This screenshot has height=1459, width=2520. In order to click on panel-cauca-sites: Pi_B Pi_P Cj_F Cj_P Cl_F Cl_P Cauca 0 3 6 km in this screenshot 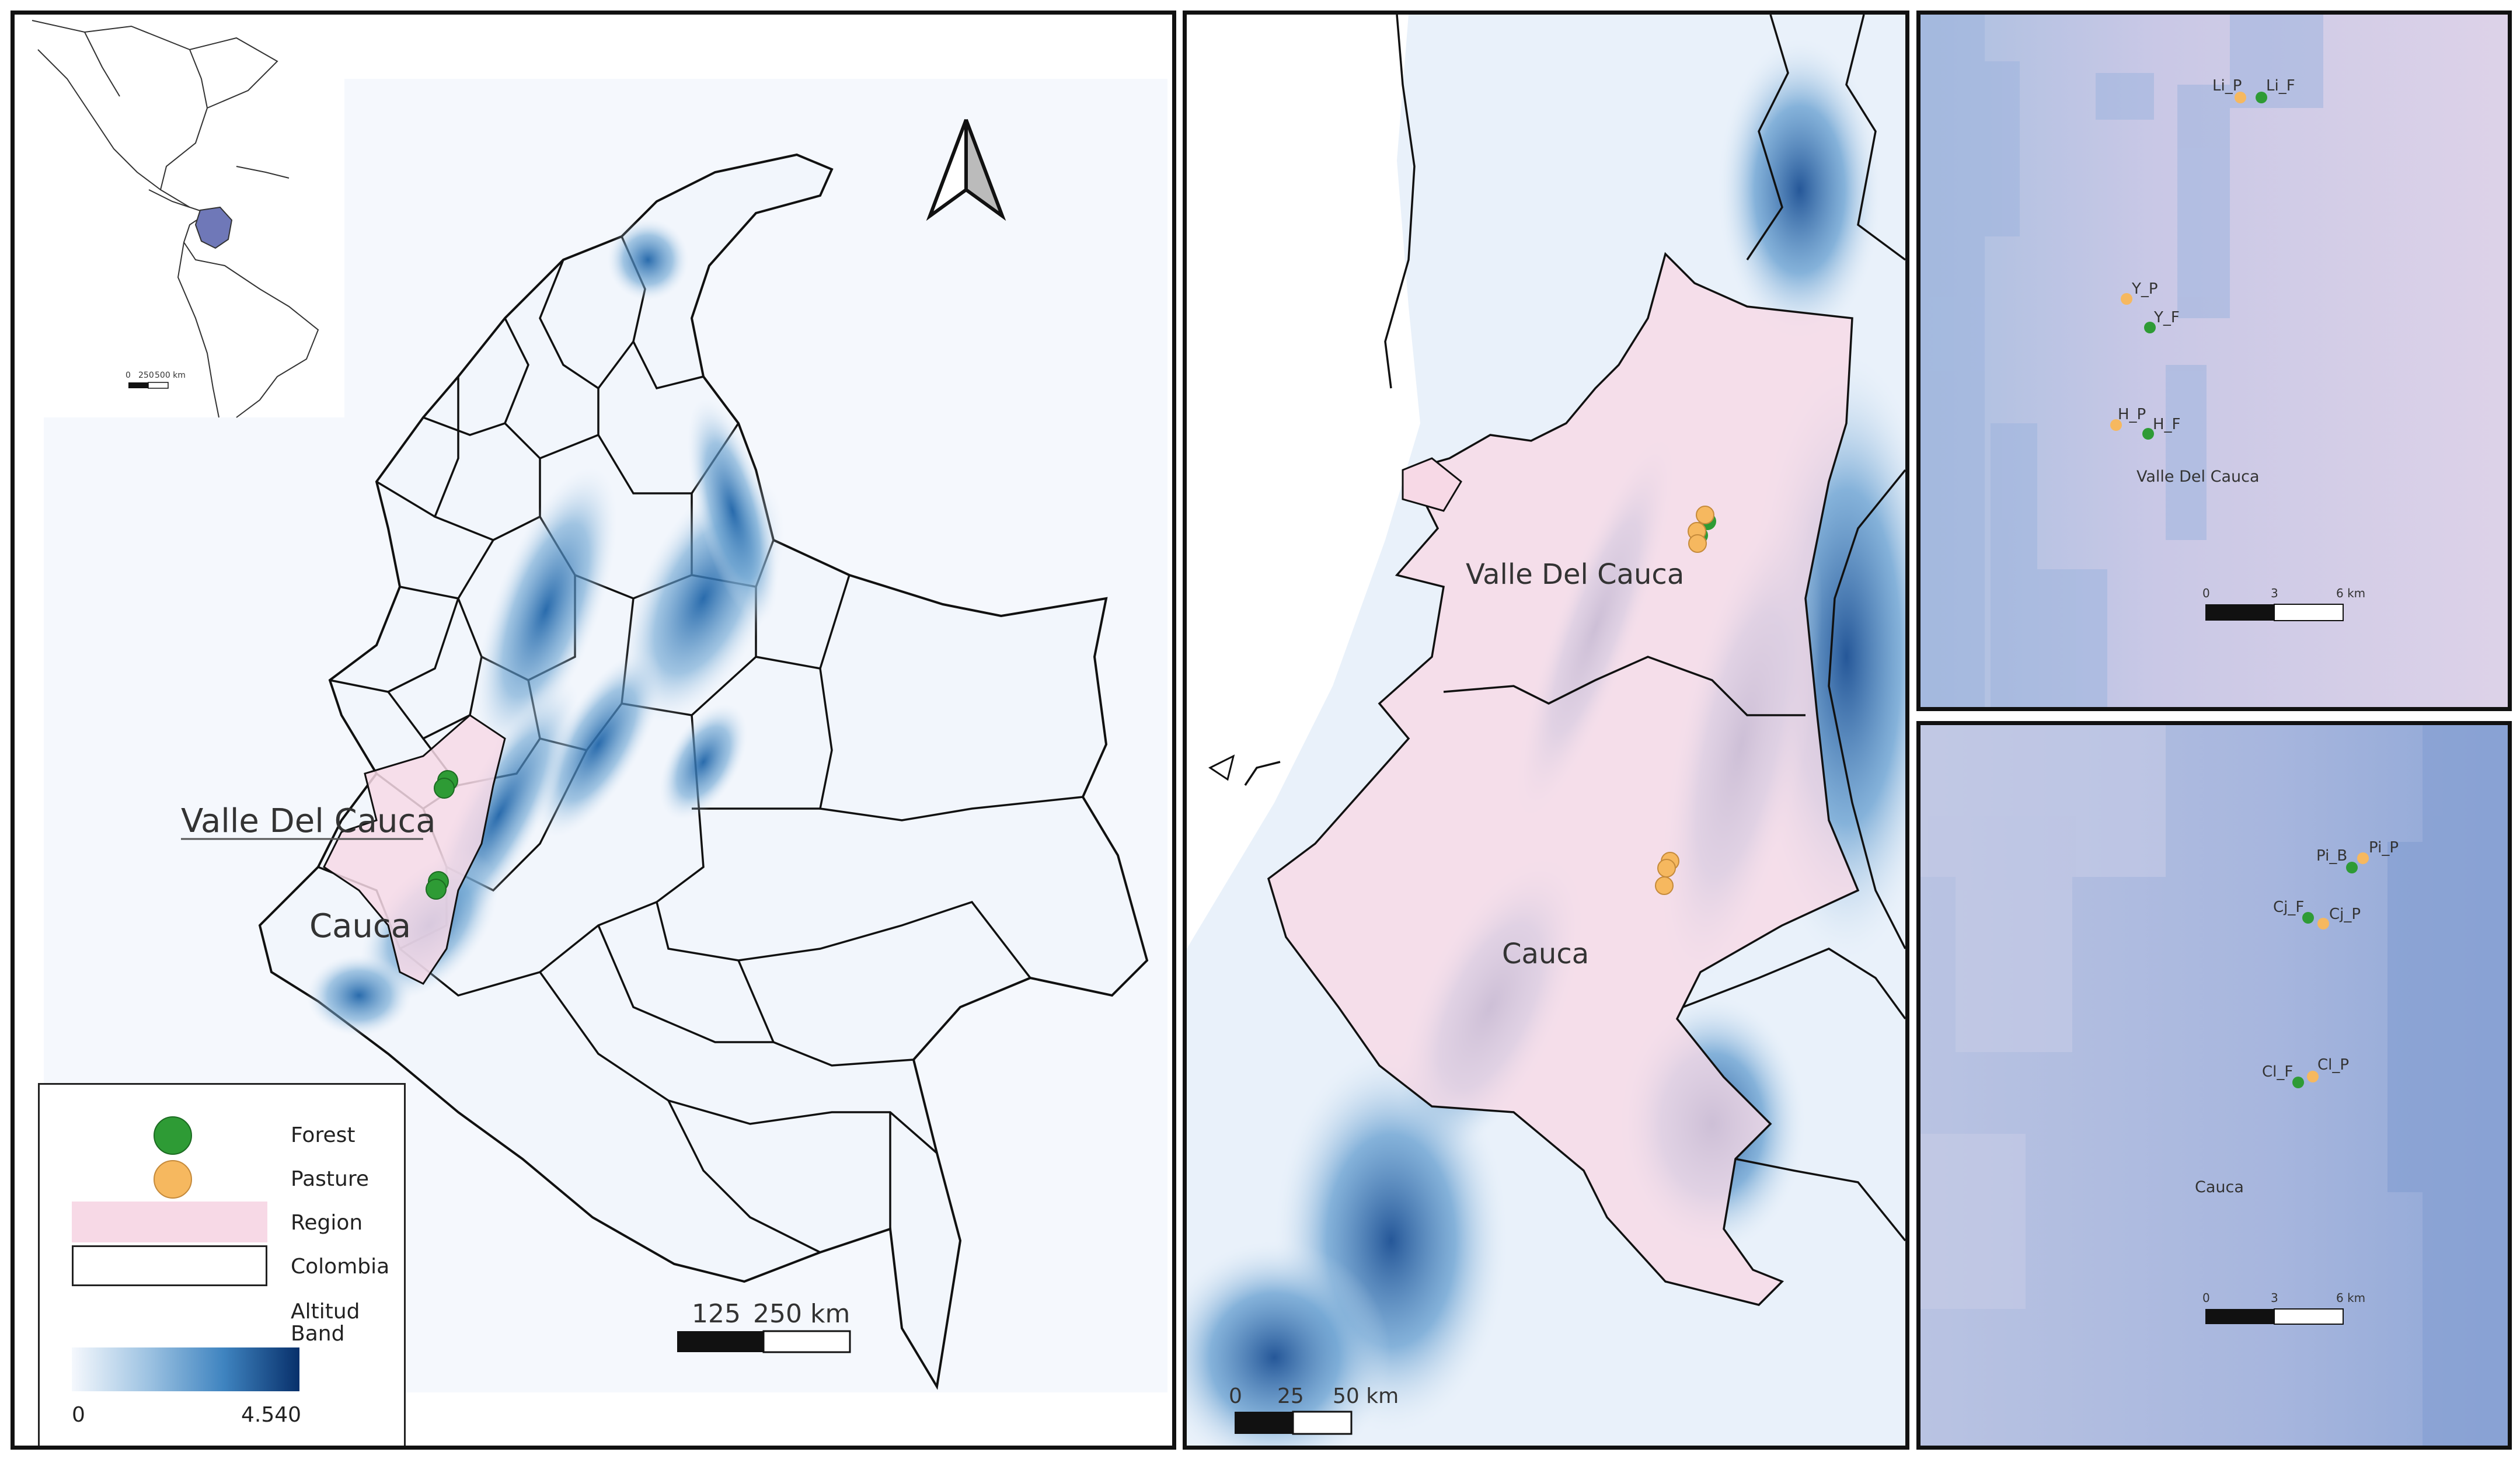, I will do `click(2214, 1085)`.